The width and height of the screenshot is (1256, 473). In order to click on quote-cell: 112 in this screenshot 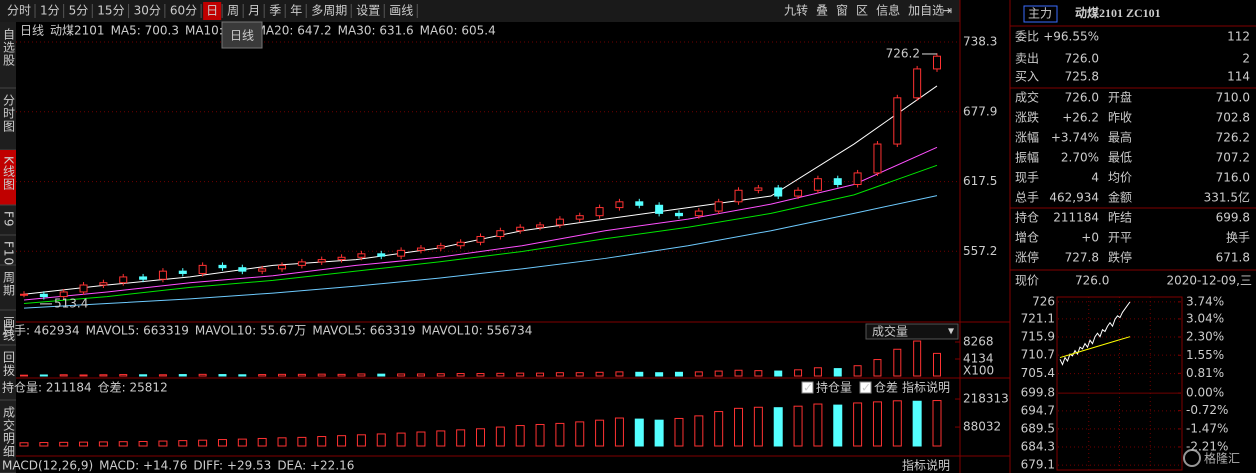, I will do `click(1238, 37)`.